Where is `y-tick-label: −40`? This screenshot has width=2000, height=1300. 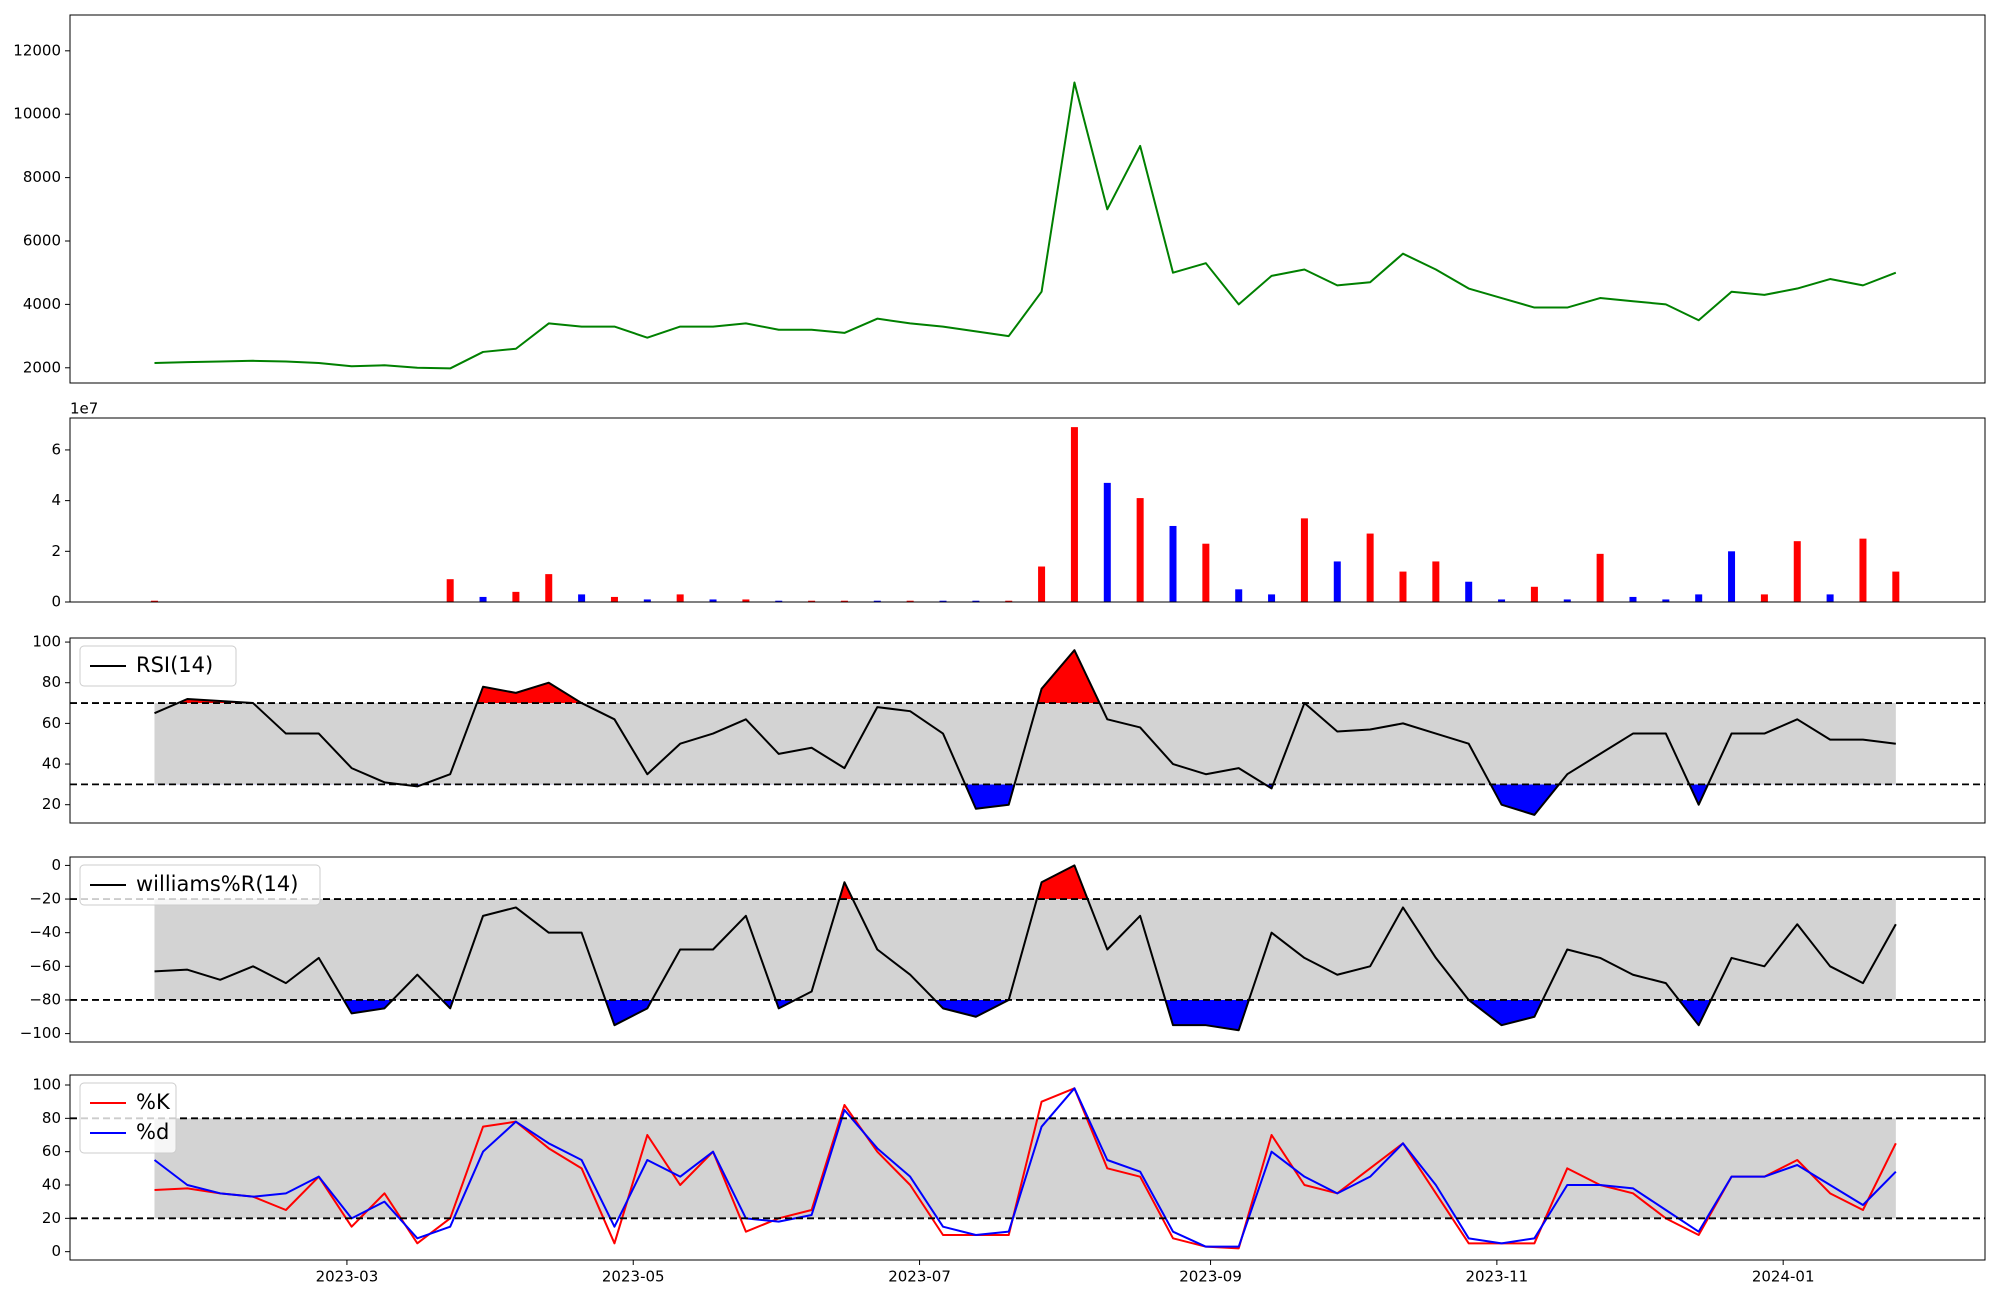
y-tick-label: −40 is located at coordinates (45, 932).